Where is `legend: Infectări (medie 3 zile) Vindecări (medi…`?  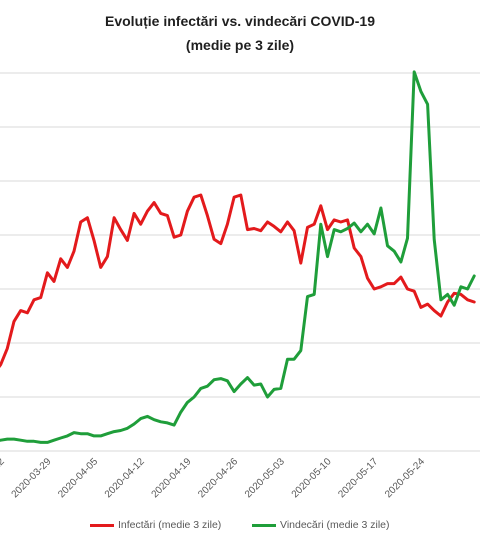
legend: Infectări (medie 3 zile) Vindecări (medi… is located at coordinates (240, 529).